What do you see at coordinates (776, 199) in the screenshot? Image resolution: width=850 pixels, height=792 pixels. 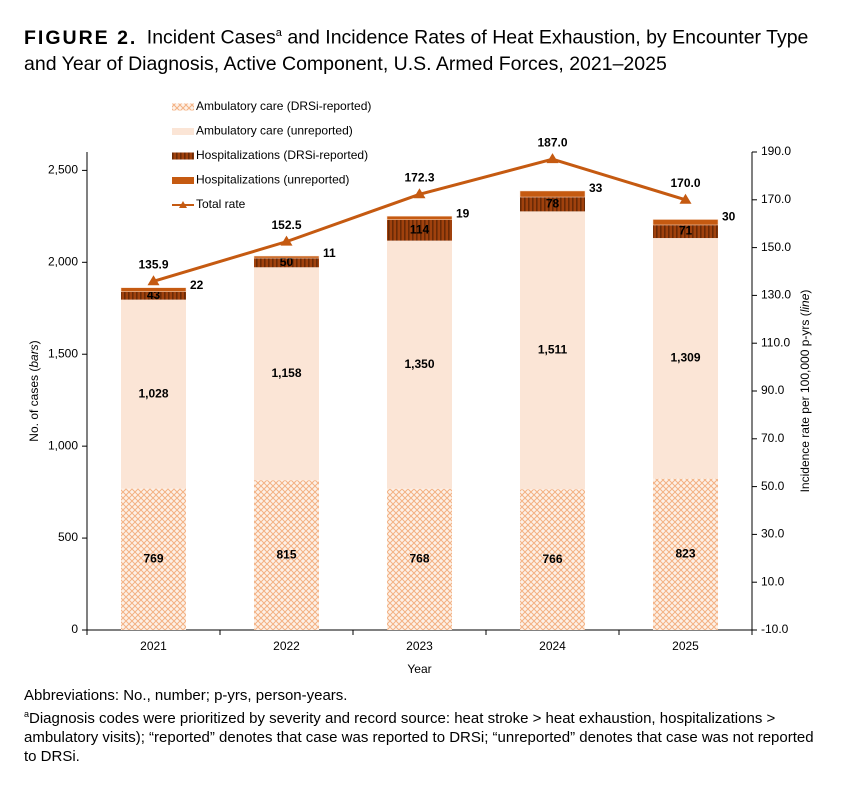 I see `y2-tick-label: 170.0` at bounding box center [776, 199].